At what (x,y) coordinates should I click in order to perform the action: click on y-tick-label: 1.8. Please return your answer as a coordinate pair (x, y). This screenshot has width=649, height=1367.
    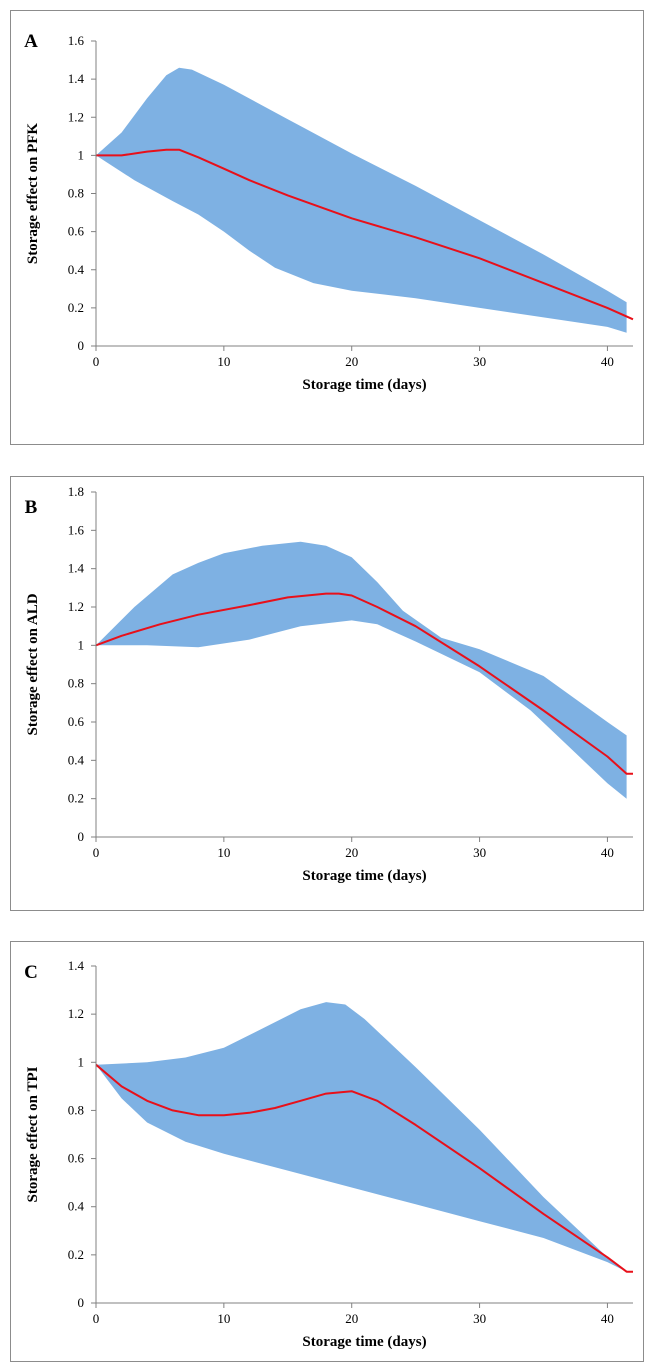
    Looking at the image, I should click on (76, 491).